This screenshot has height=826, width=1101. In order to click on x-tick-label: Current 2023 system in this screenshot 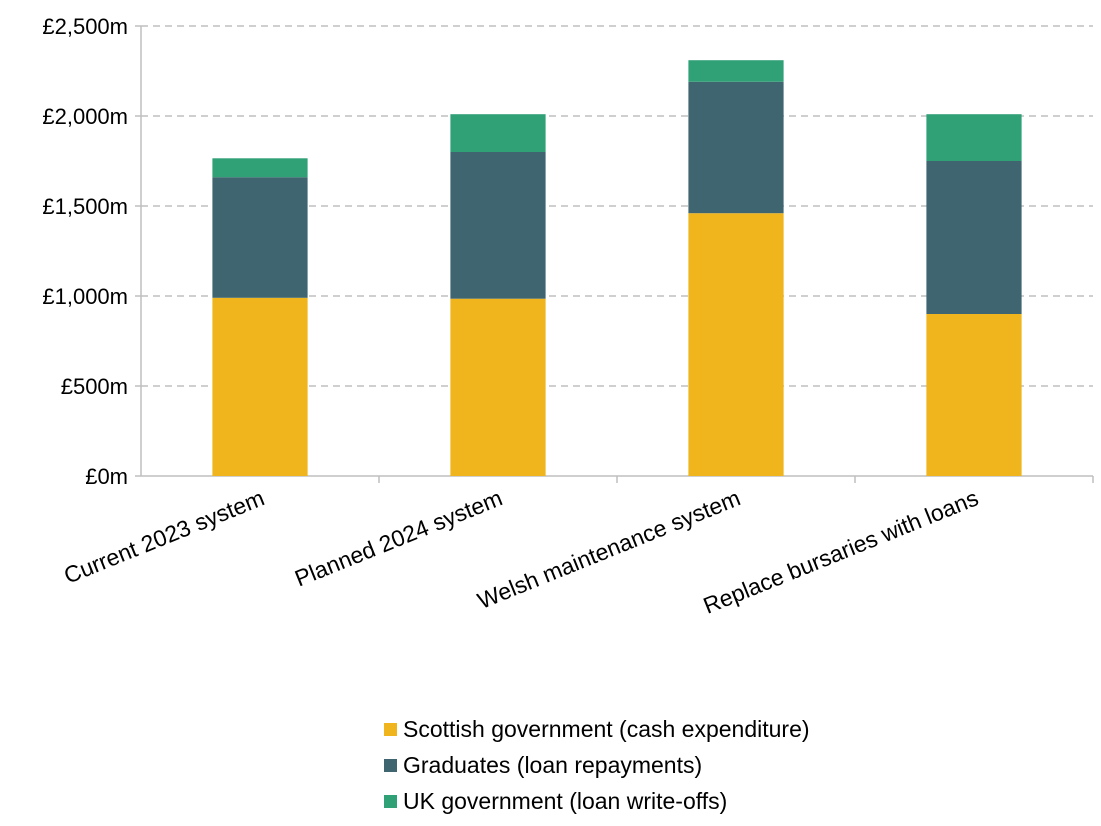, I will do `click(164, 537)`.